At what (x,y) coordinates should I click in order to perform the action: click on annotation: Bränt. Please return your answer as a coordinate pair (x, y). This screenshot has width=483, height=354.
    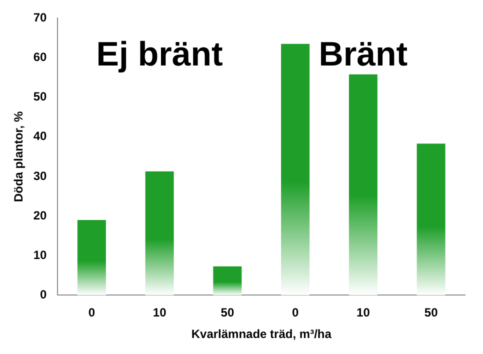
    Looking at the image, I should click on (363, 55).